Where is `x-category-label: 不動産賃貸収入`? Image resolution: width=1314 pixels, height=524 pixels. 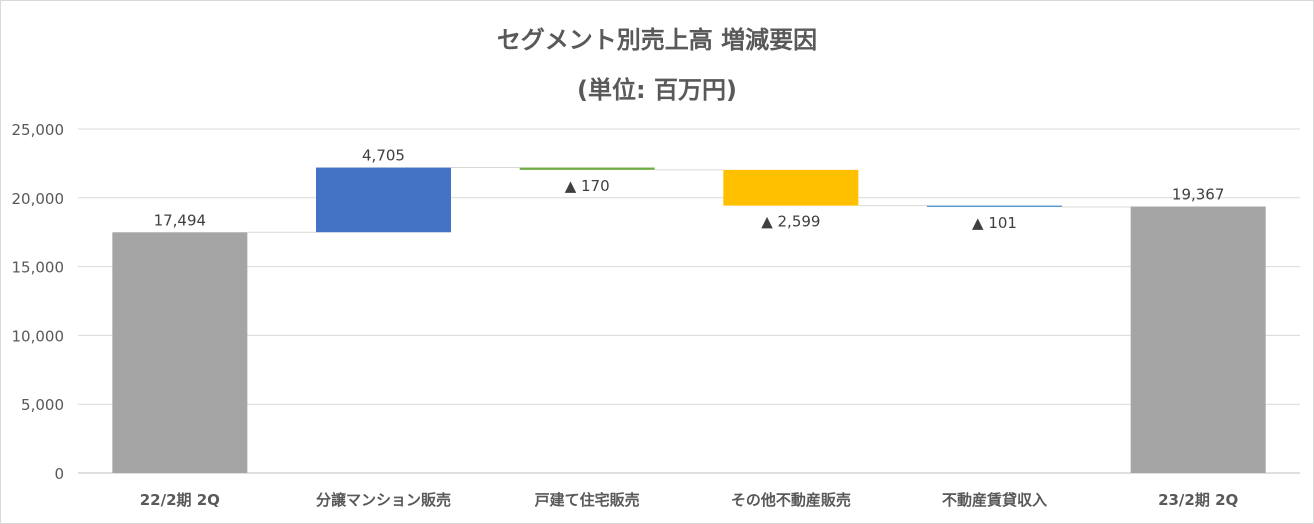 x-category-label: 不動産賃貸収入 is located at coordinates (994, 500).